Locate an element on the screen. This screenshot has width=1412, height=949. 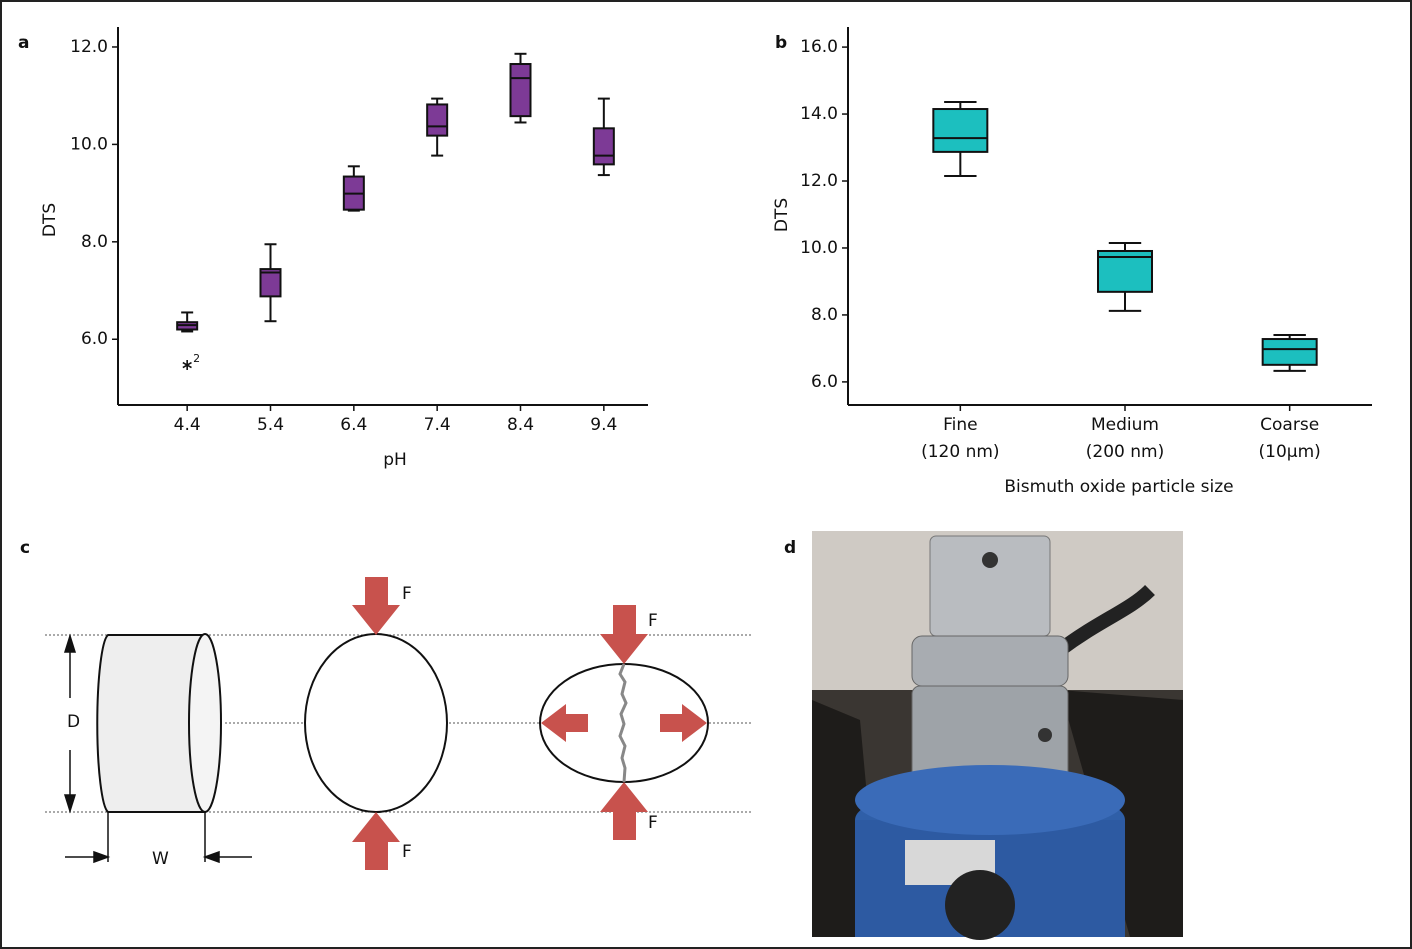
cylinder-body is located at coordinates (151, 723).